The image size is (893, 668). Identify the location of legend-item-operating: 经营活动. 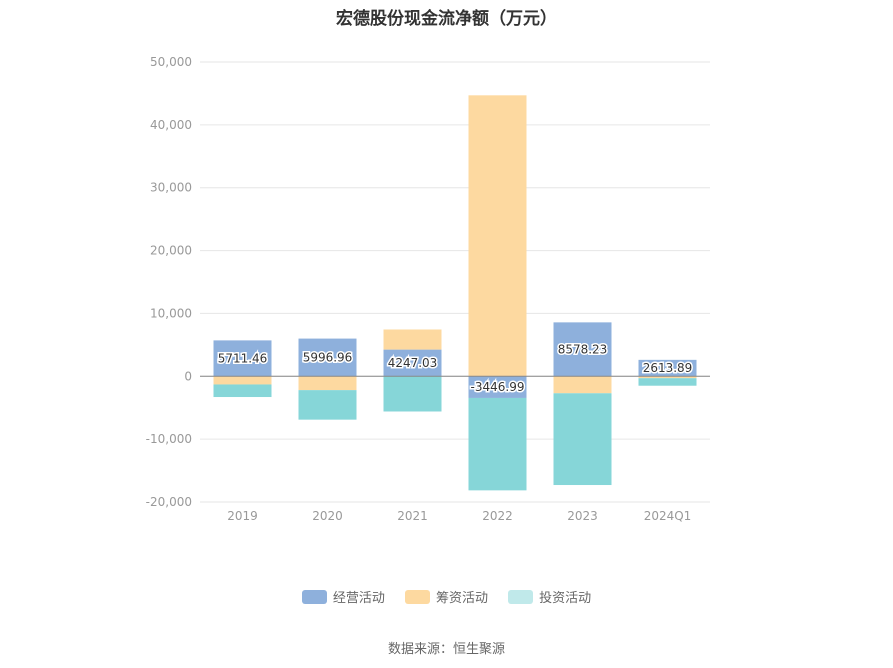
(343, 596).